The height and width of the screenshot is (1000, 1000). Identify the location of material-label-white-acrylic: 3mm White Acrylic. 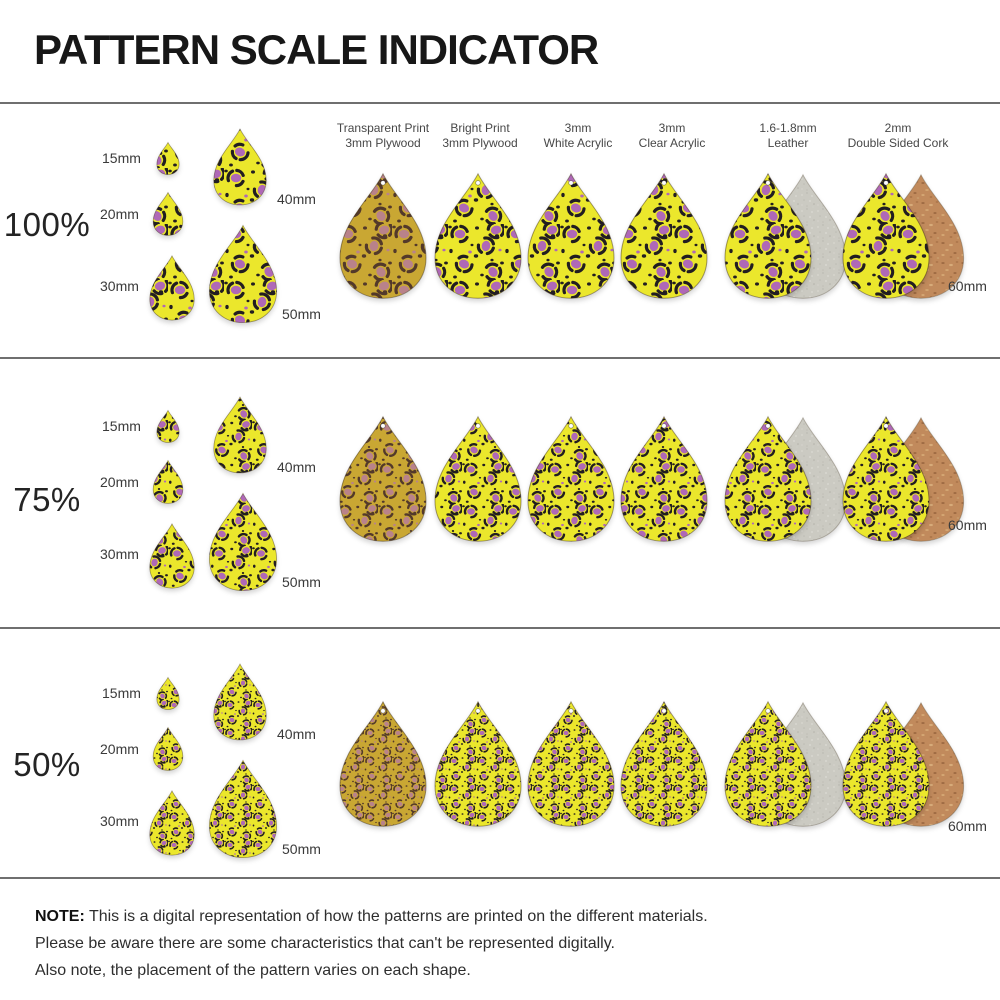
(578, 136).